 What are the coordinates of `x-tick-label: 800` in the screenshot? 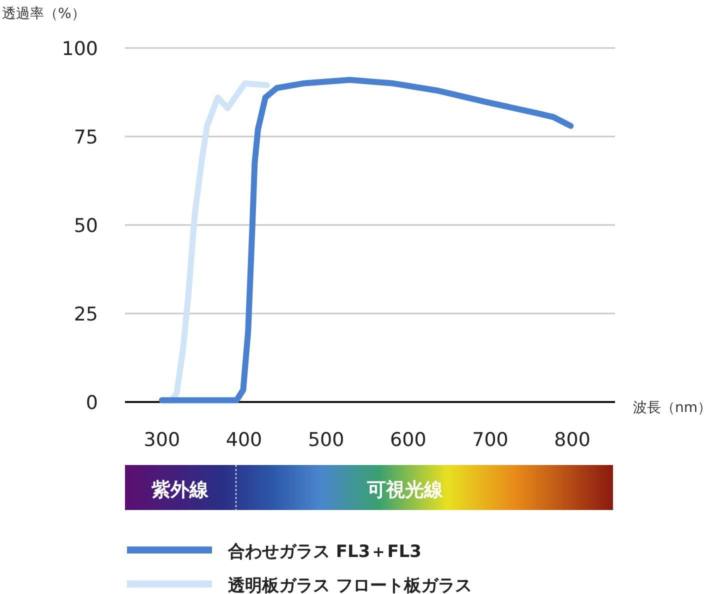 It's located at (572, 440).